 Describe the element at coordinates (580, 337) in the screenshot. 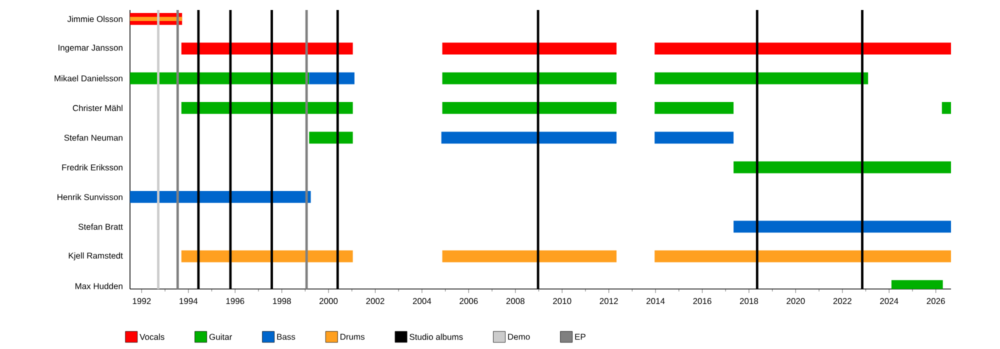

I see `legend-label: EP` at that location.